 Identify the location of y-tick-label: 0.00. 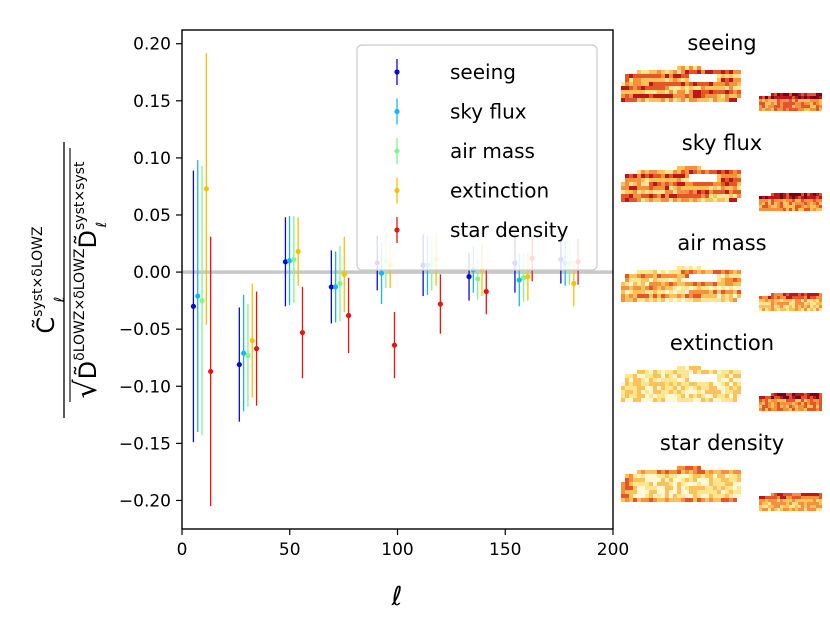
(152, 273).